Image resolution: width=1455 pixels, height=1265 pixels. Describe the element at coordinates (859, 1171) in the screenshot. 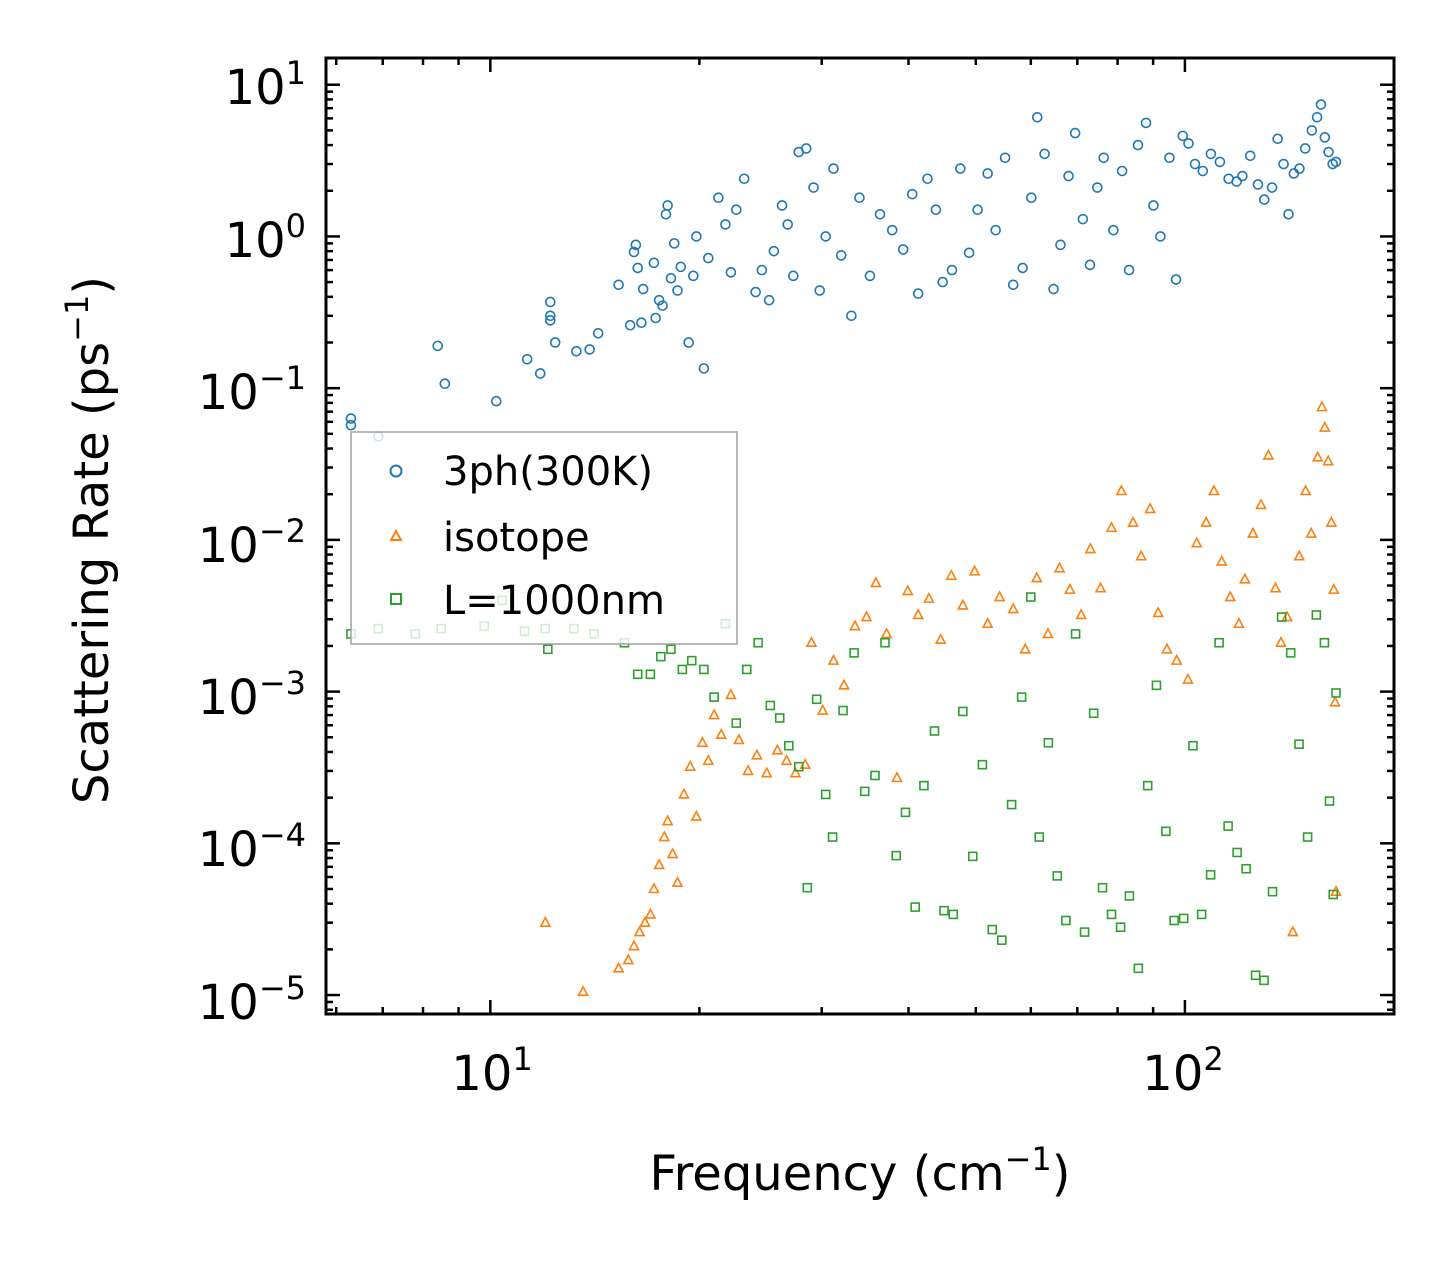

I see `x-axis-title: Frequency (cm−1)` at that location.